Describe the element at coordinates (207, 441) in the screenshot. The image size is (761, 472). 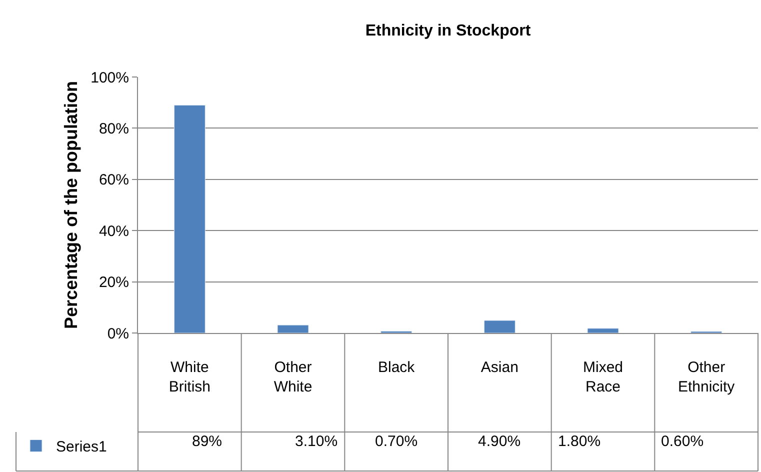
I see `data-label: 89%` at that location.